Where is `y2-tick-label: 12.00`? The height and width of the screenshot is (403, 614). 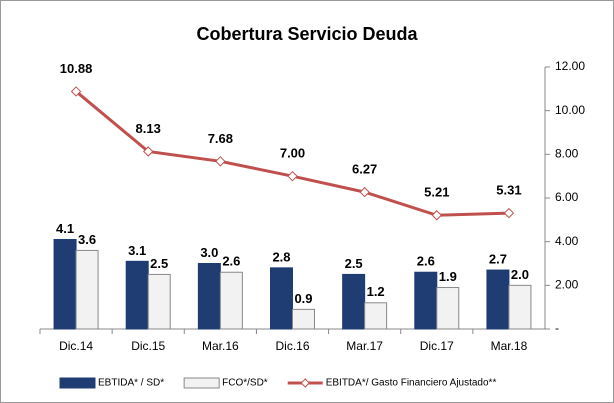 y2-tick-label: 12.00 is located at coordinates (570, 66).